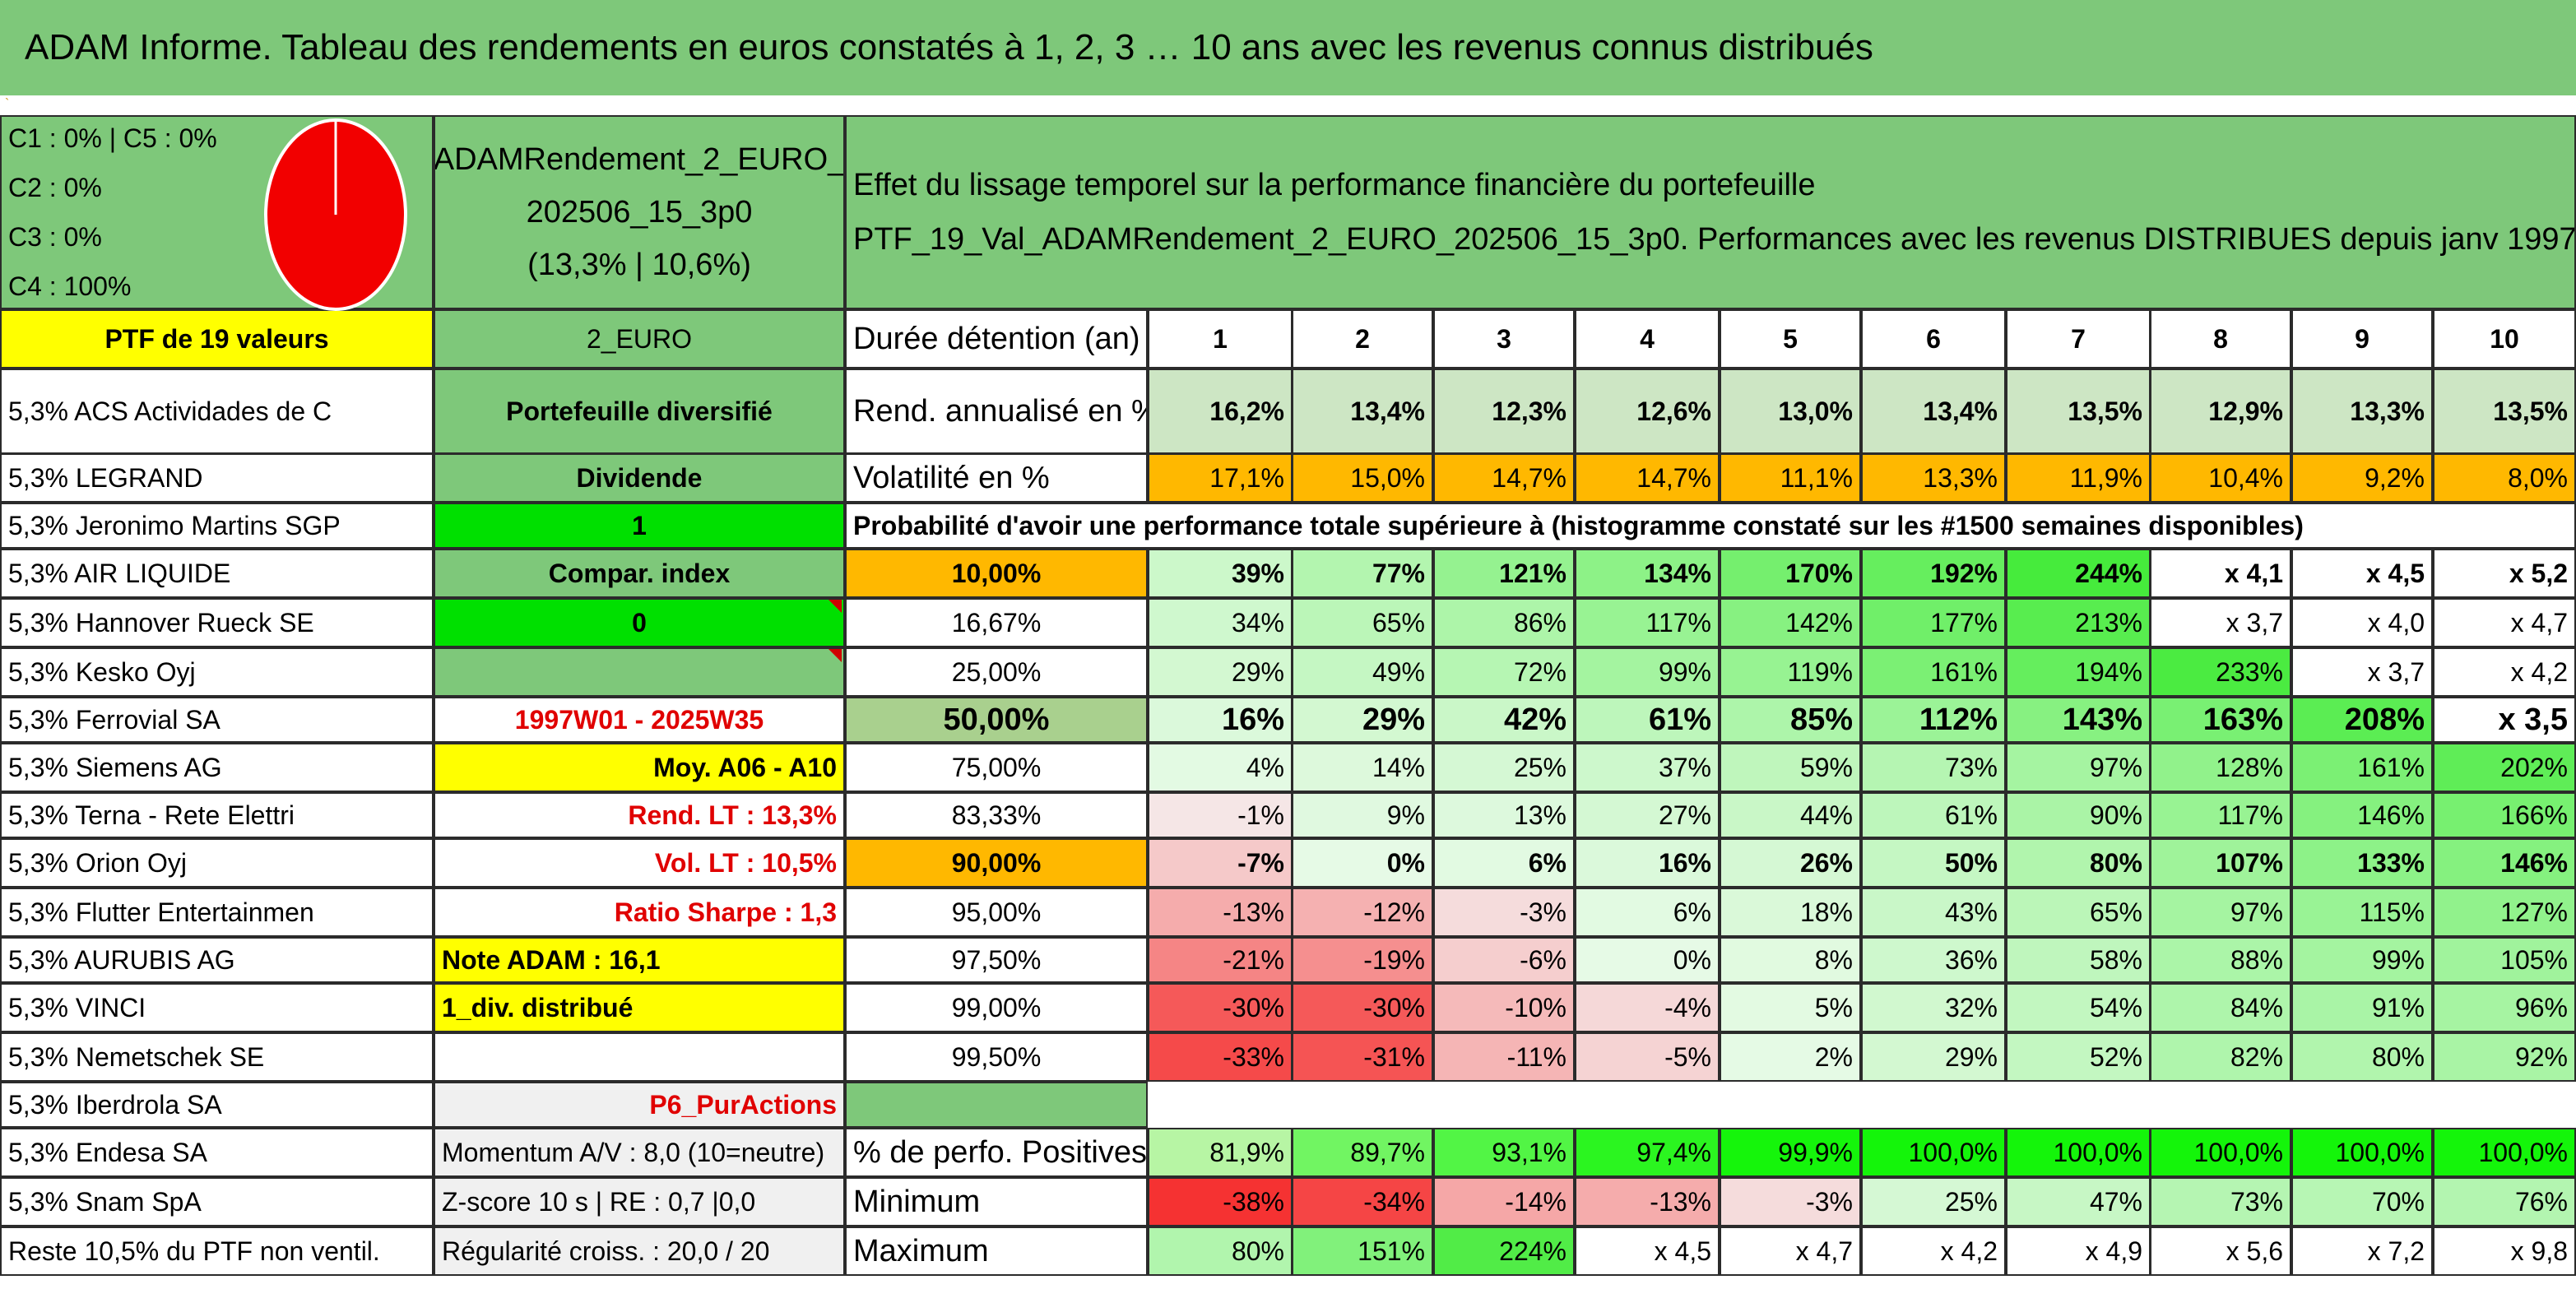  I want to click on vol-value: 13,3%, so click(1934, 478).